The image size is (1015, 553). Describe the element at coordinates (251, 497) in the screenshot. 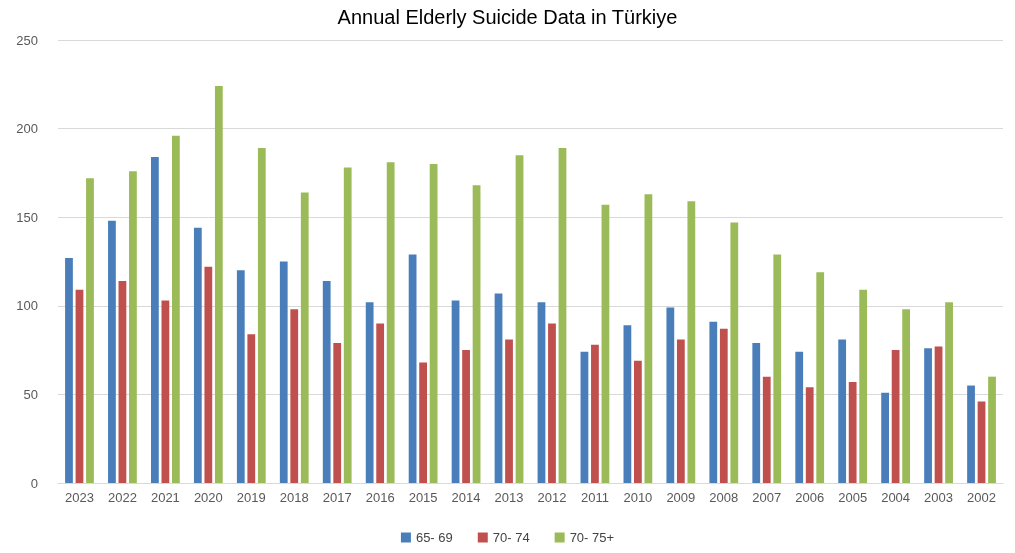

I see `x-tick-label: 2019` at that location.